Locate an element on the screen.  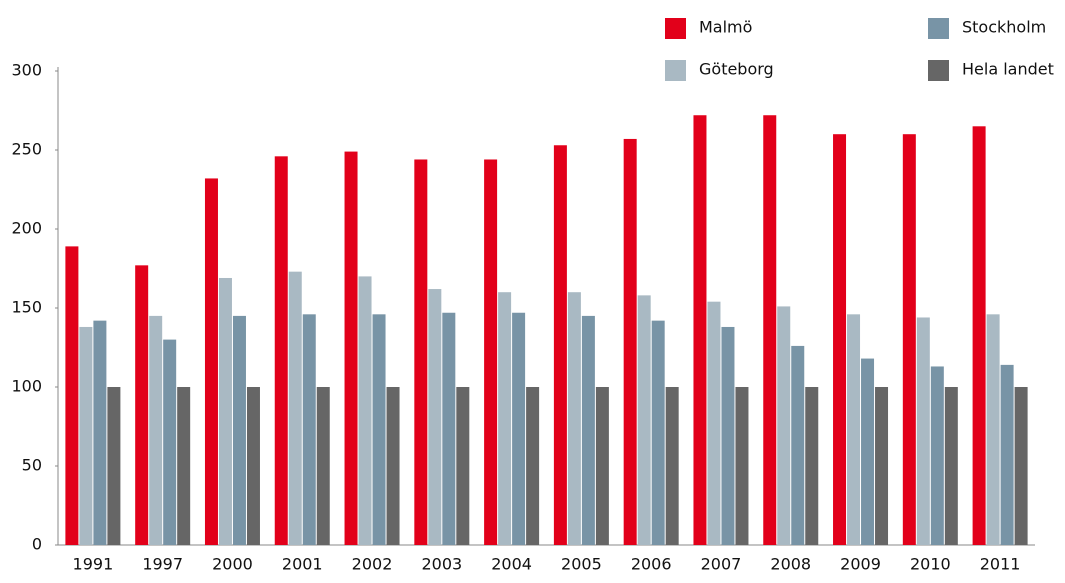
legend-label: Hela landet is located at coordinates (1008, 69).